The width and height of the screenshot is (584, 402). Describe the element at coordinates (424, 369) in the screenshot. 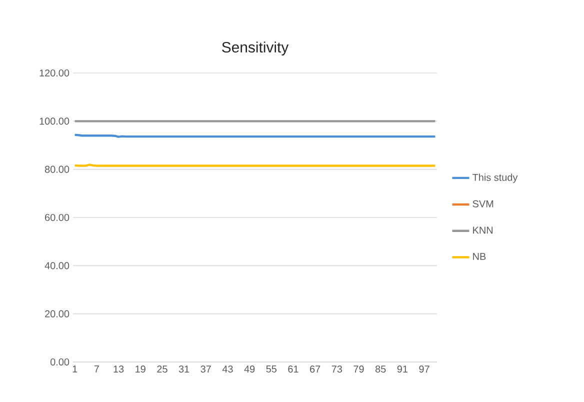

I see `x-tick-label: 97` at that location.